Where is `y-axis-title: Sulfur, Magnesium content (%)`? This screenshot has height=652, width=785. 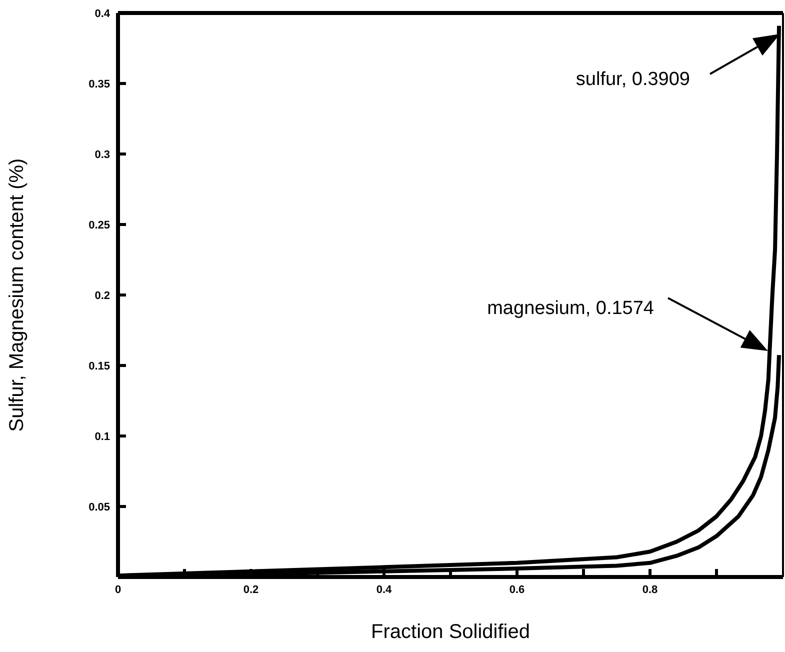 y-axis-title: Sulfur, Magnesium content (%) is located at coordinates (17, 295).